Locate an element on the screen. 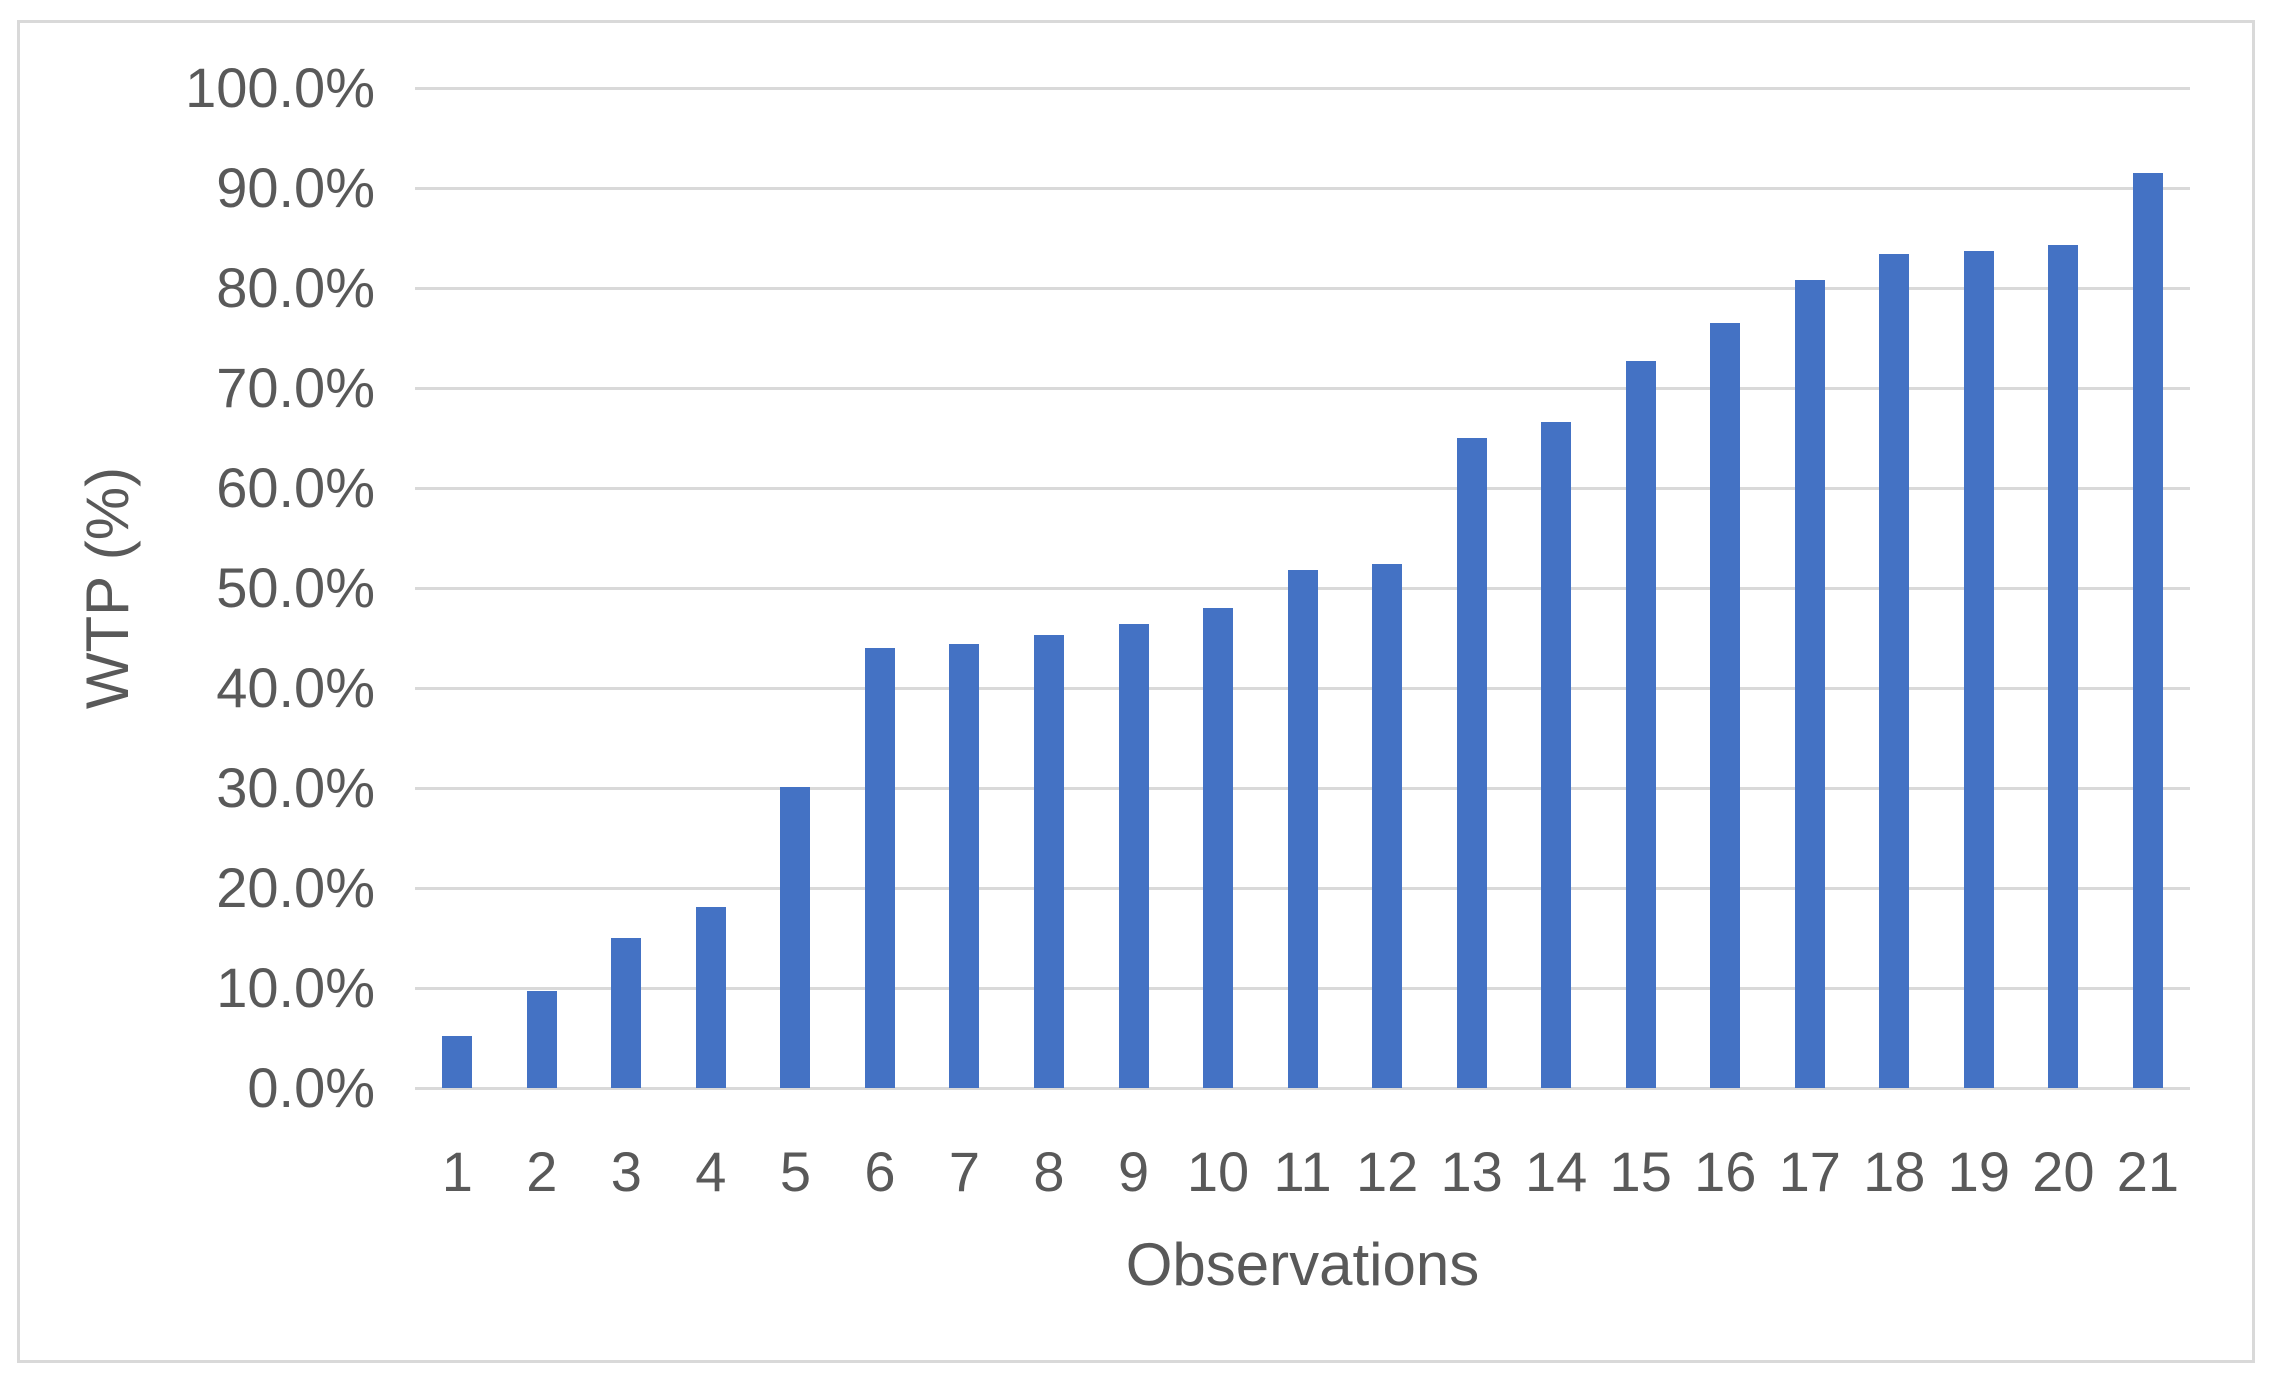 The image size is (2271, 1389). x-axis-tick-labels: 1 2 3 4 5 6 7 8 9 10 11 12 13 14 15 16 17 18 19 20 21 is located at coordinates (1302, 1172).